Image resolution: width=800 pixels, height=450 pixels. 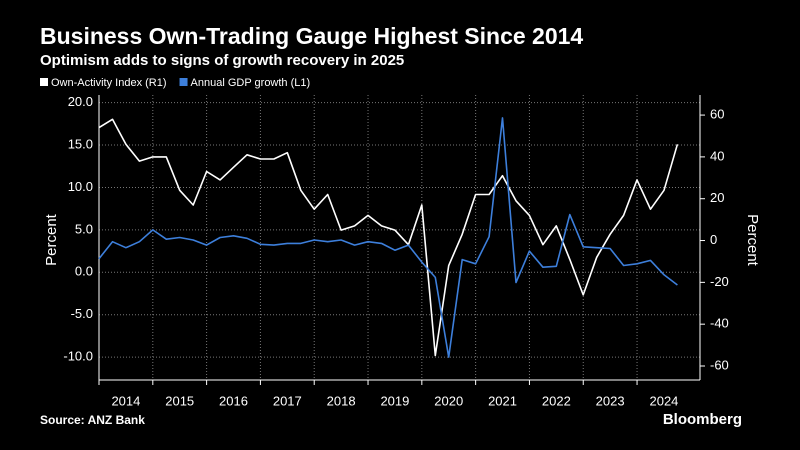 What do you see at coordinates (80, 101) in the screenshot?
I see `y-tick-label: 20.0` at bounding box center [80, 101].